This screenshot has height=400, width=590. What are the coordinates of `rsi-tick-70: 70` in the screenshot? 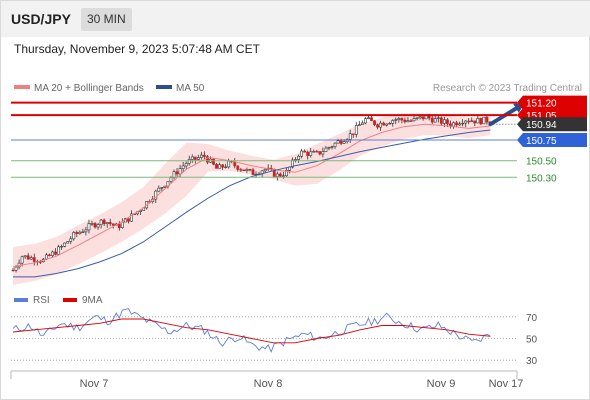 It's located at (532, 318).